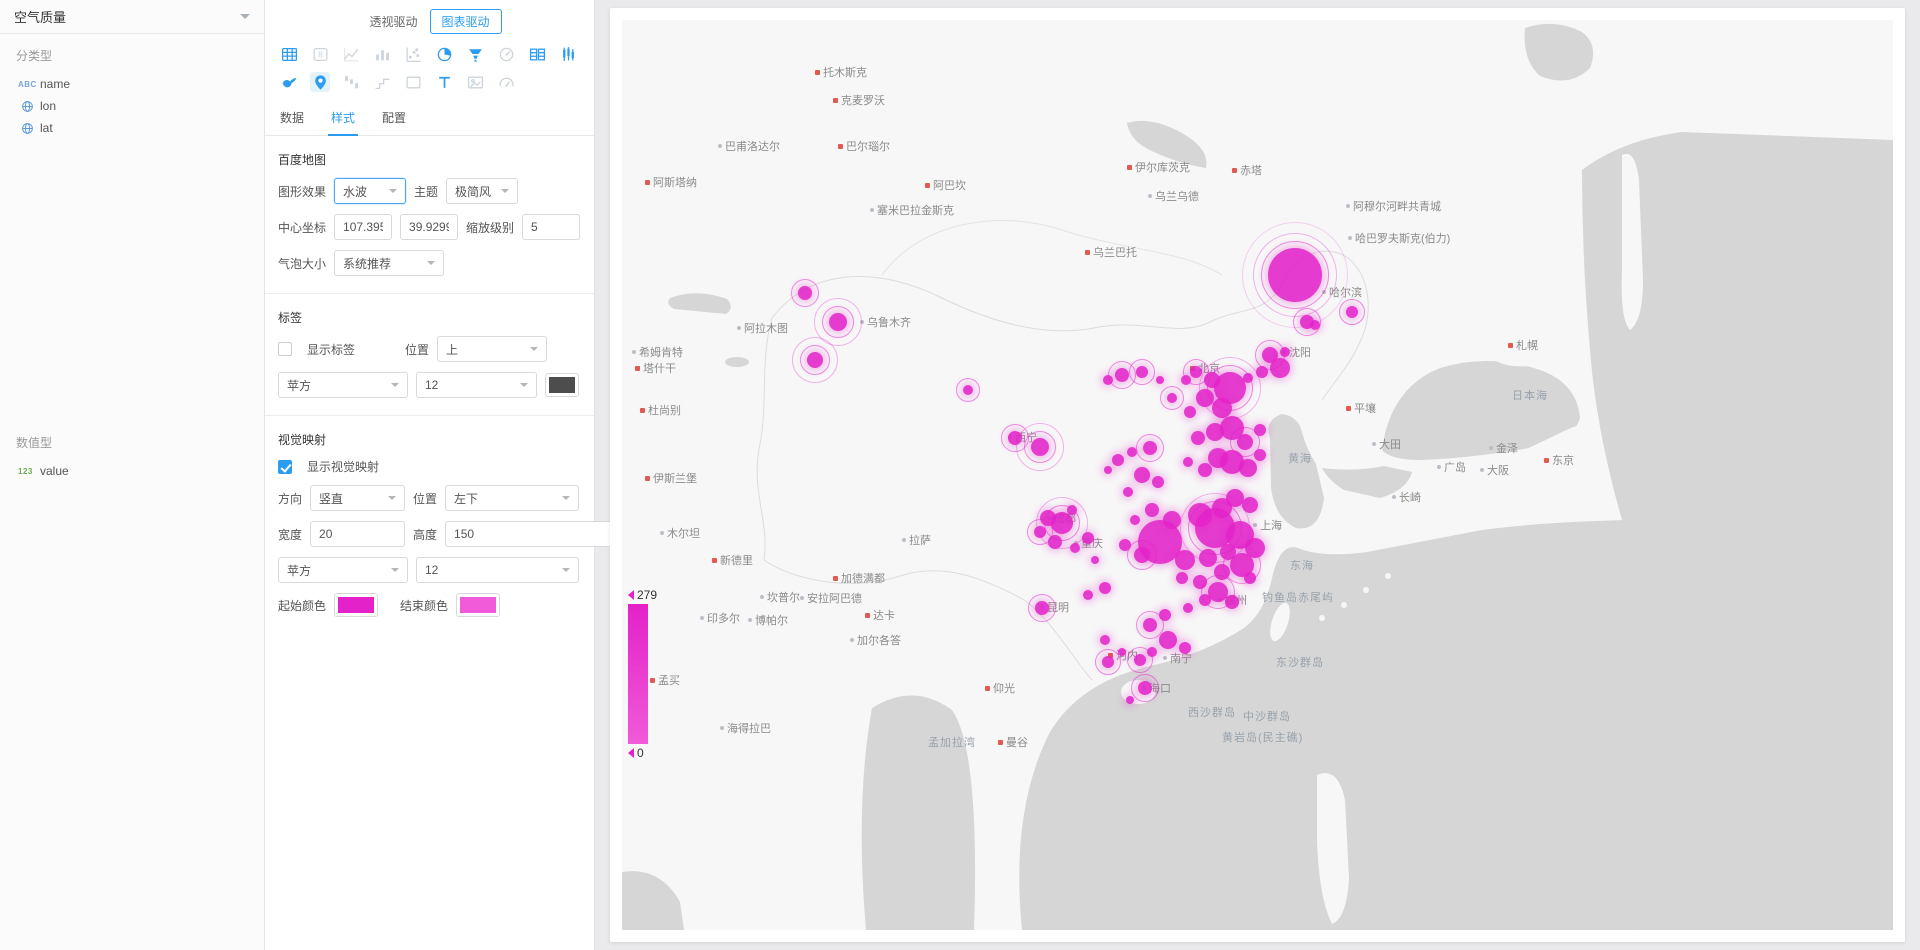 This screenshot has height=950, width=1920. Describe the element at coordinates (285, 466) in the screenshot. I see `show-visual-map-checkbox` at that location.